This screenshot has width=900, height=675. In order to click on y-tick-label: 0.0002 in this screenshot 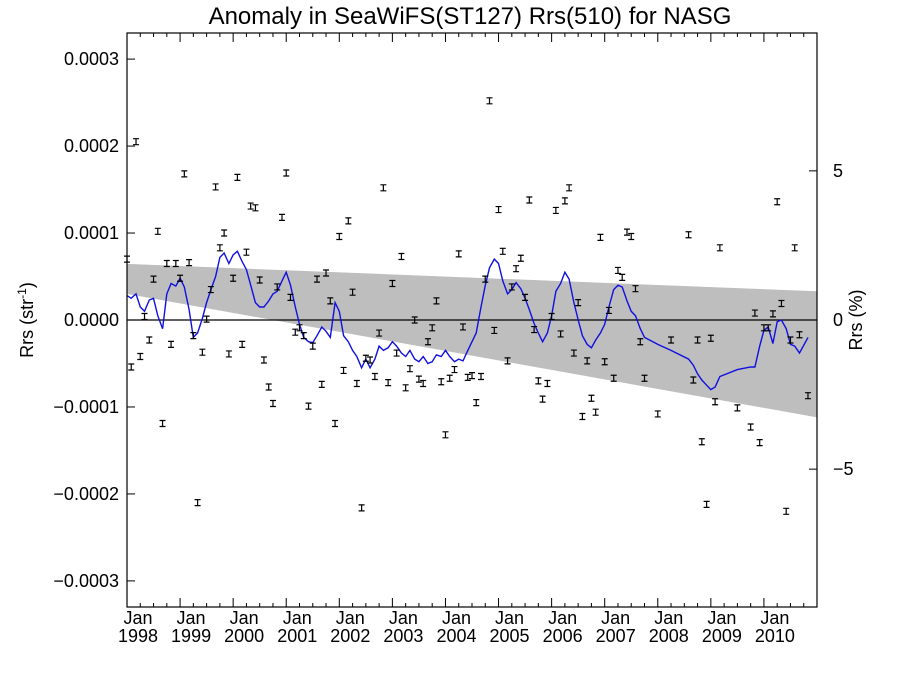, I will do `click(91, 146)`.